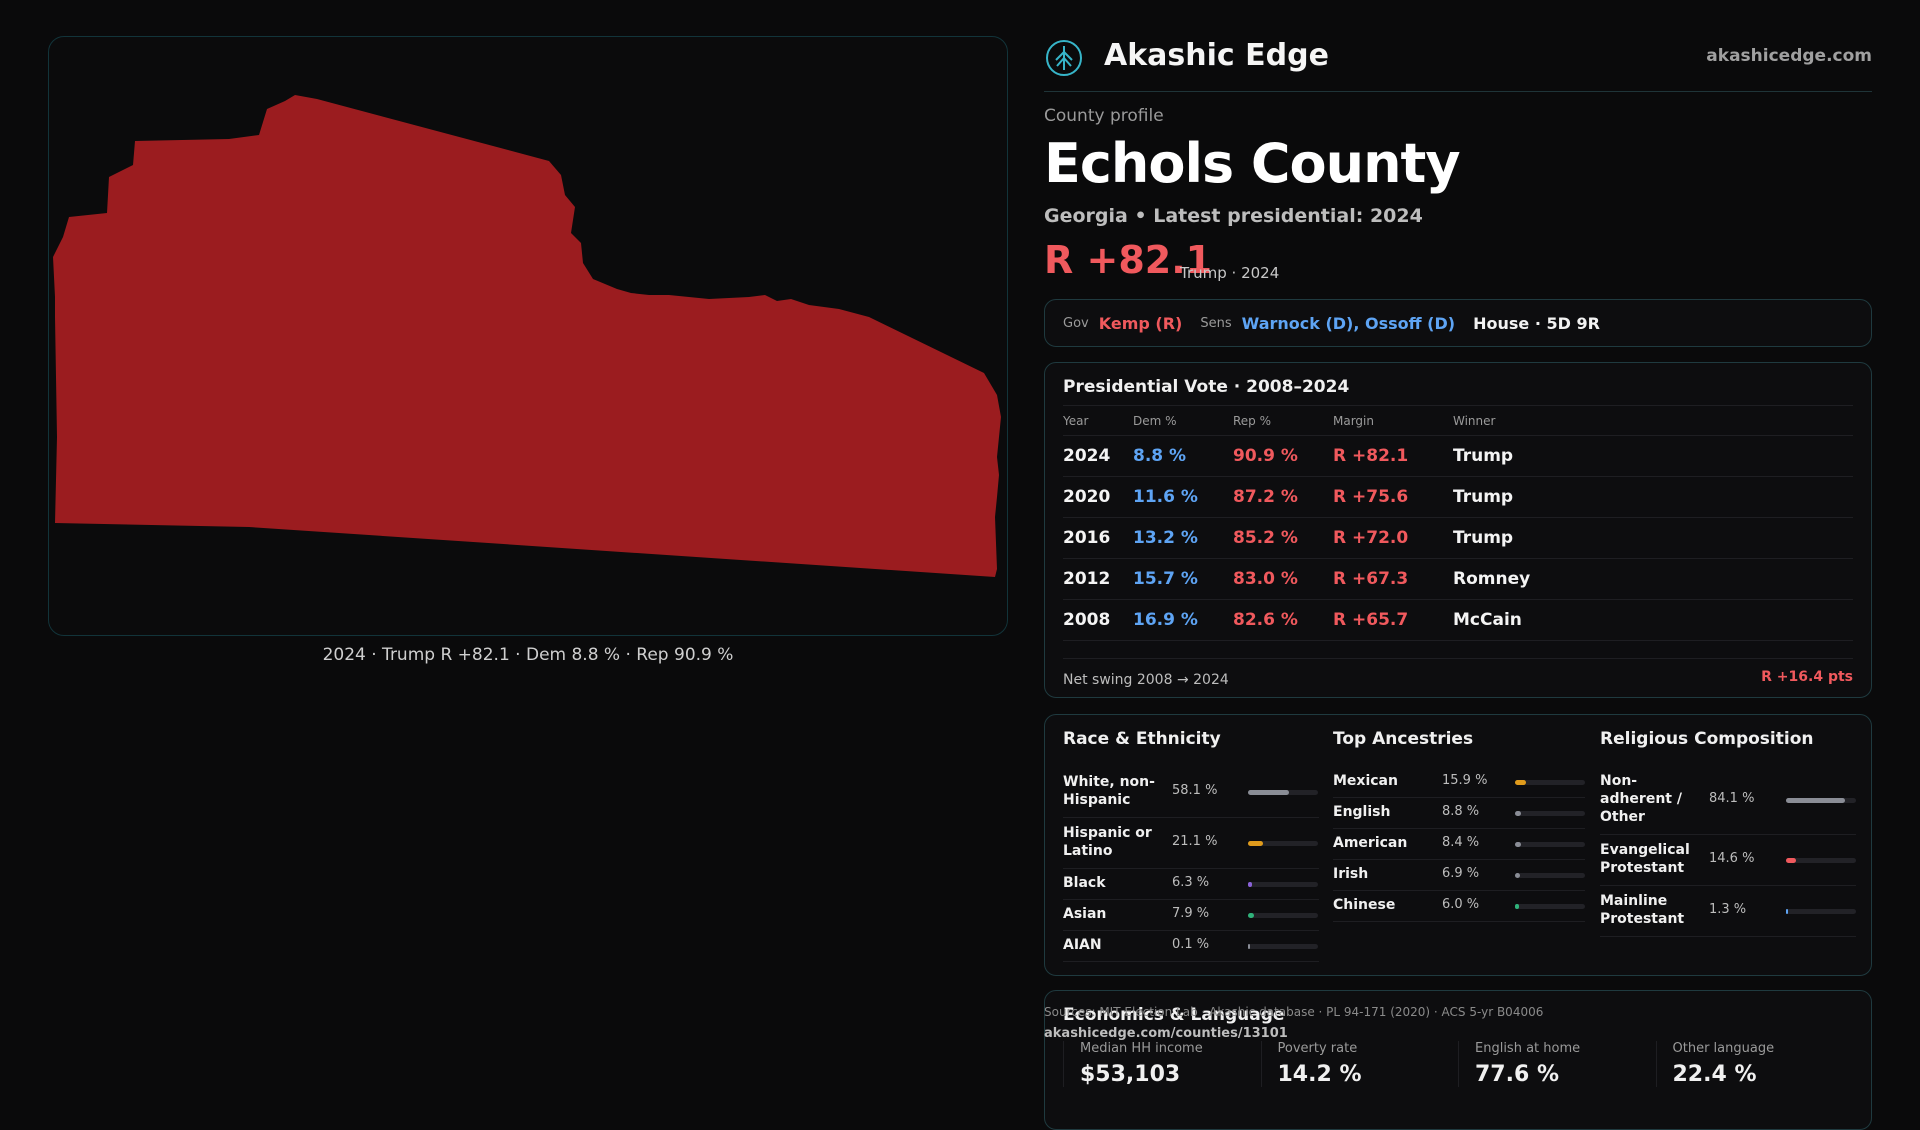  I want to click on bar-row: Mexican 15.9 %, so click(1459, 782).